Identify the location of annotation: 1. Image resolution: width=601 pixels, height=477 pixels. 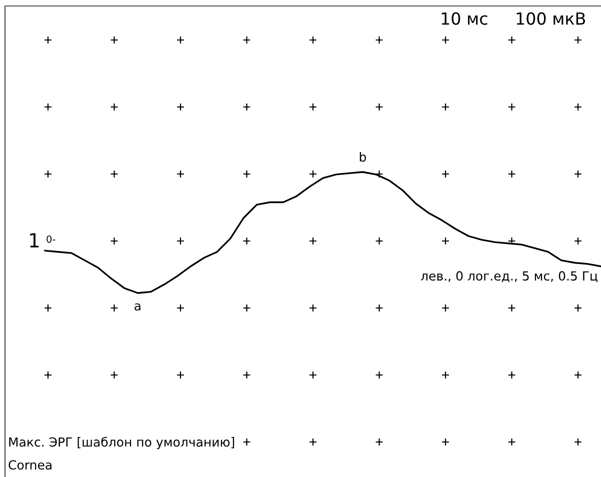
(34, 240).